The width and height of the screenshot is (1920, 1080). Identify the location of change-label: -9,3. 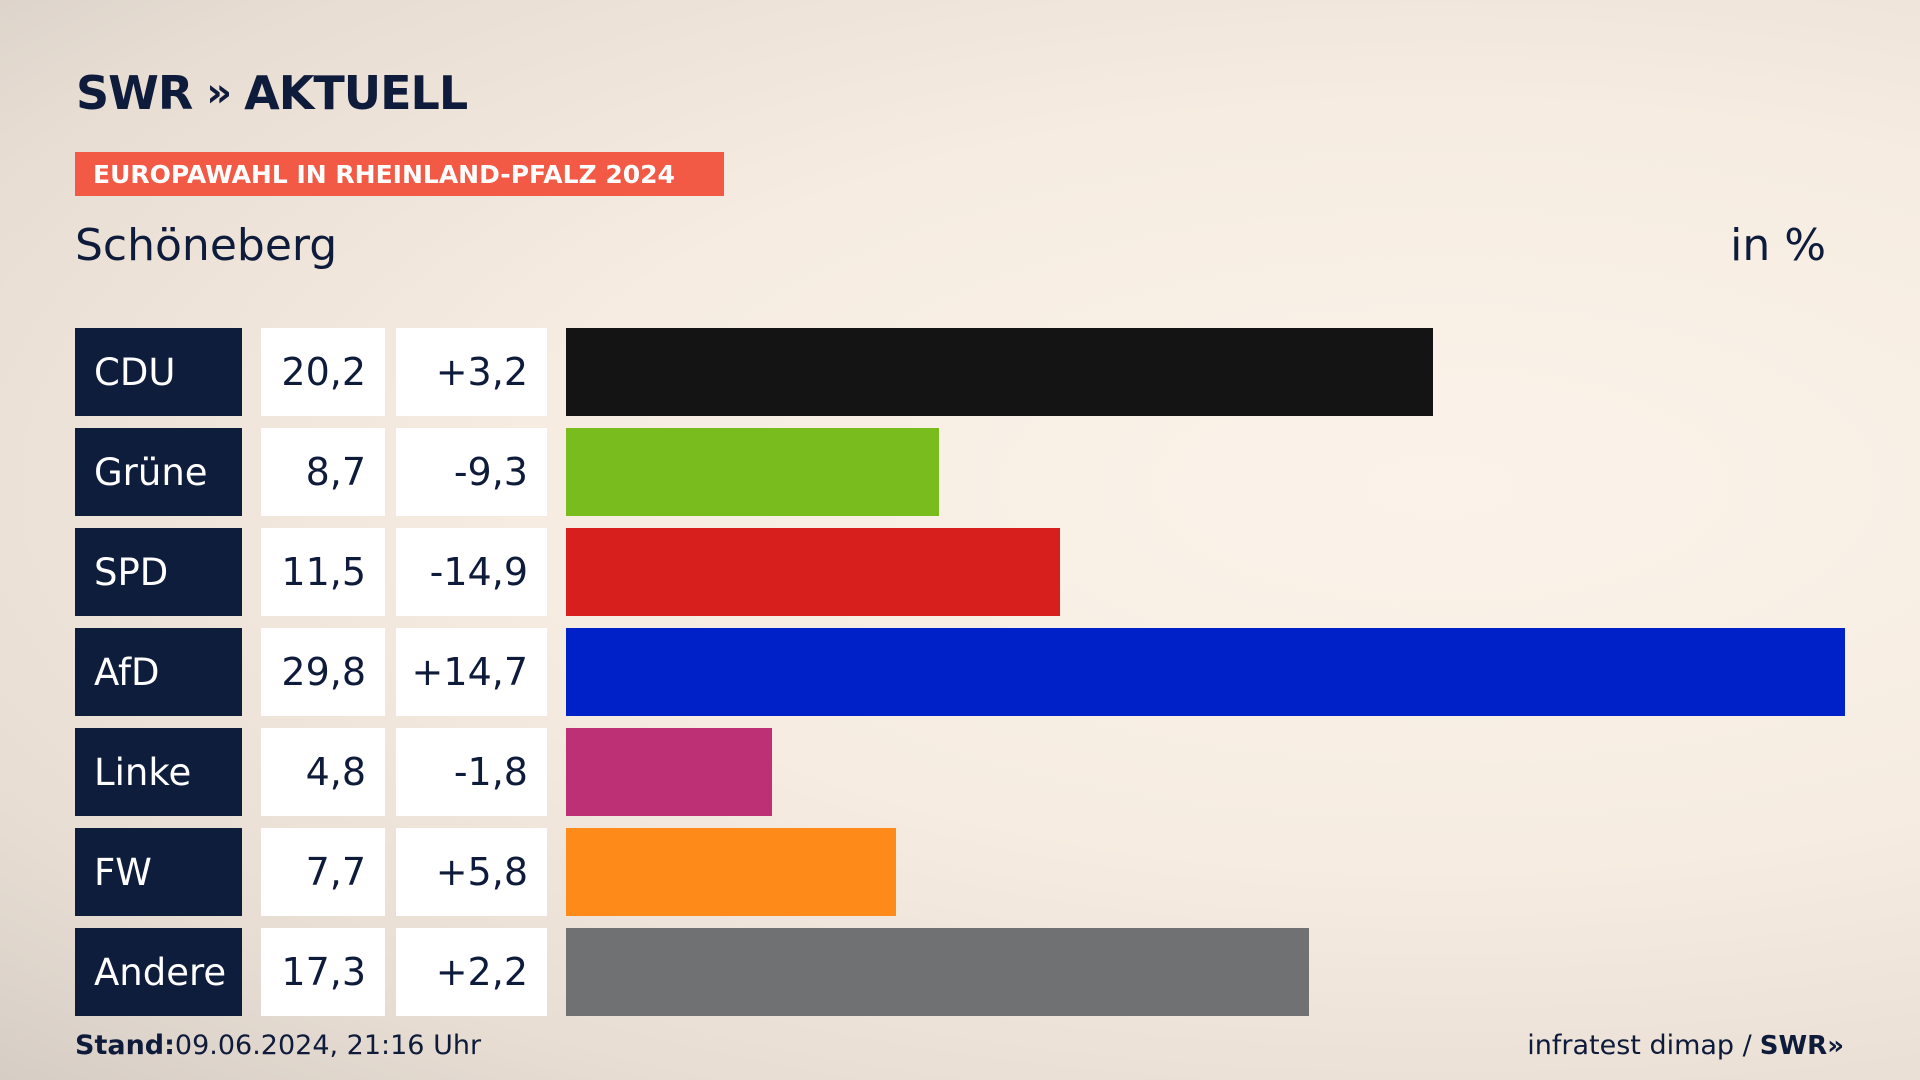
(471, 472).